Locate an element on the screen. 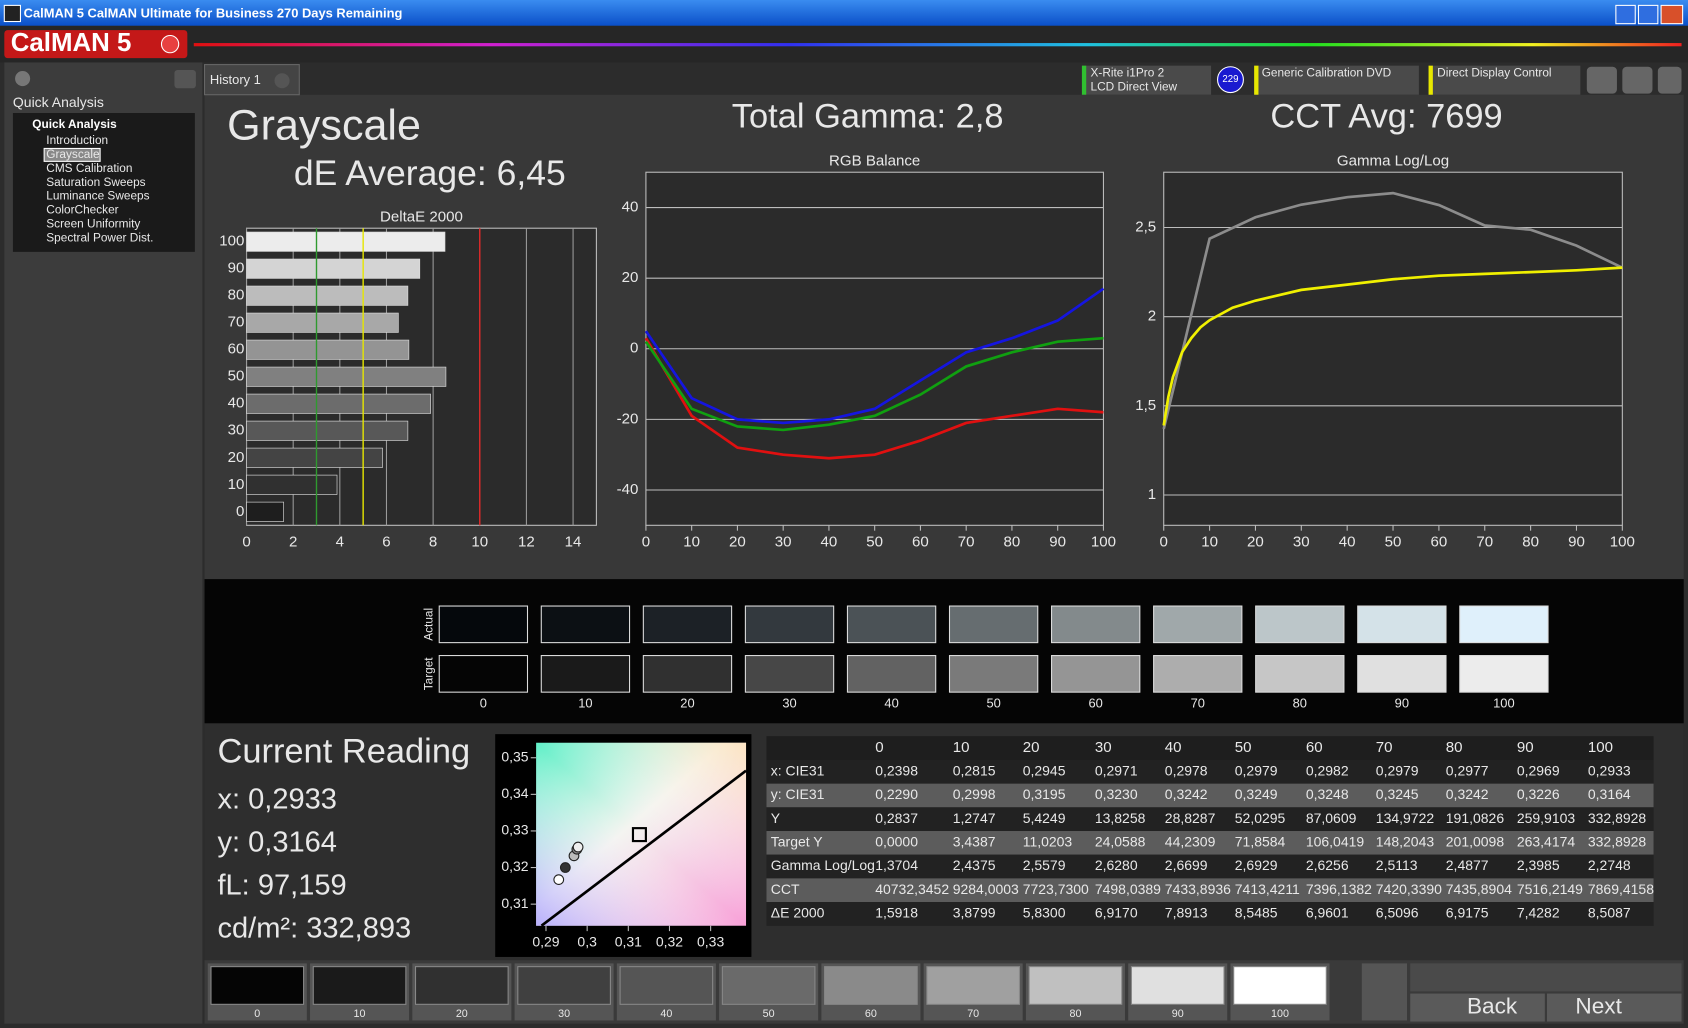 The image size is (1688, 1028). sidebar-collapse is located at coordinates (185, 79).